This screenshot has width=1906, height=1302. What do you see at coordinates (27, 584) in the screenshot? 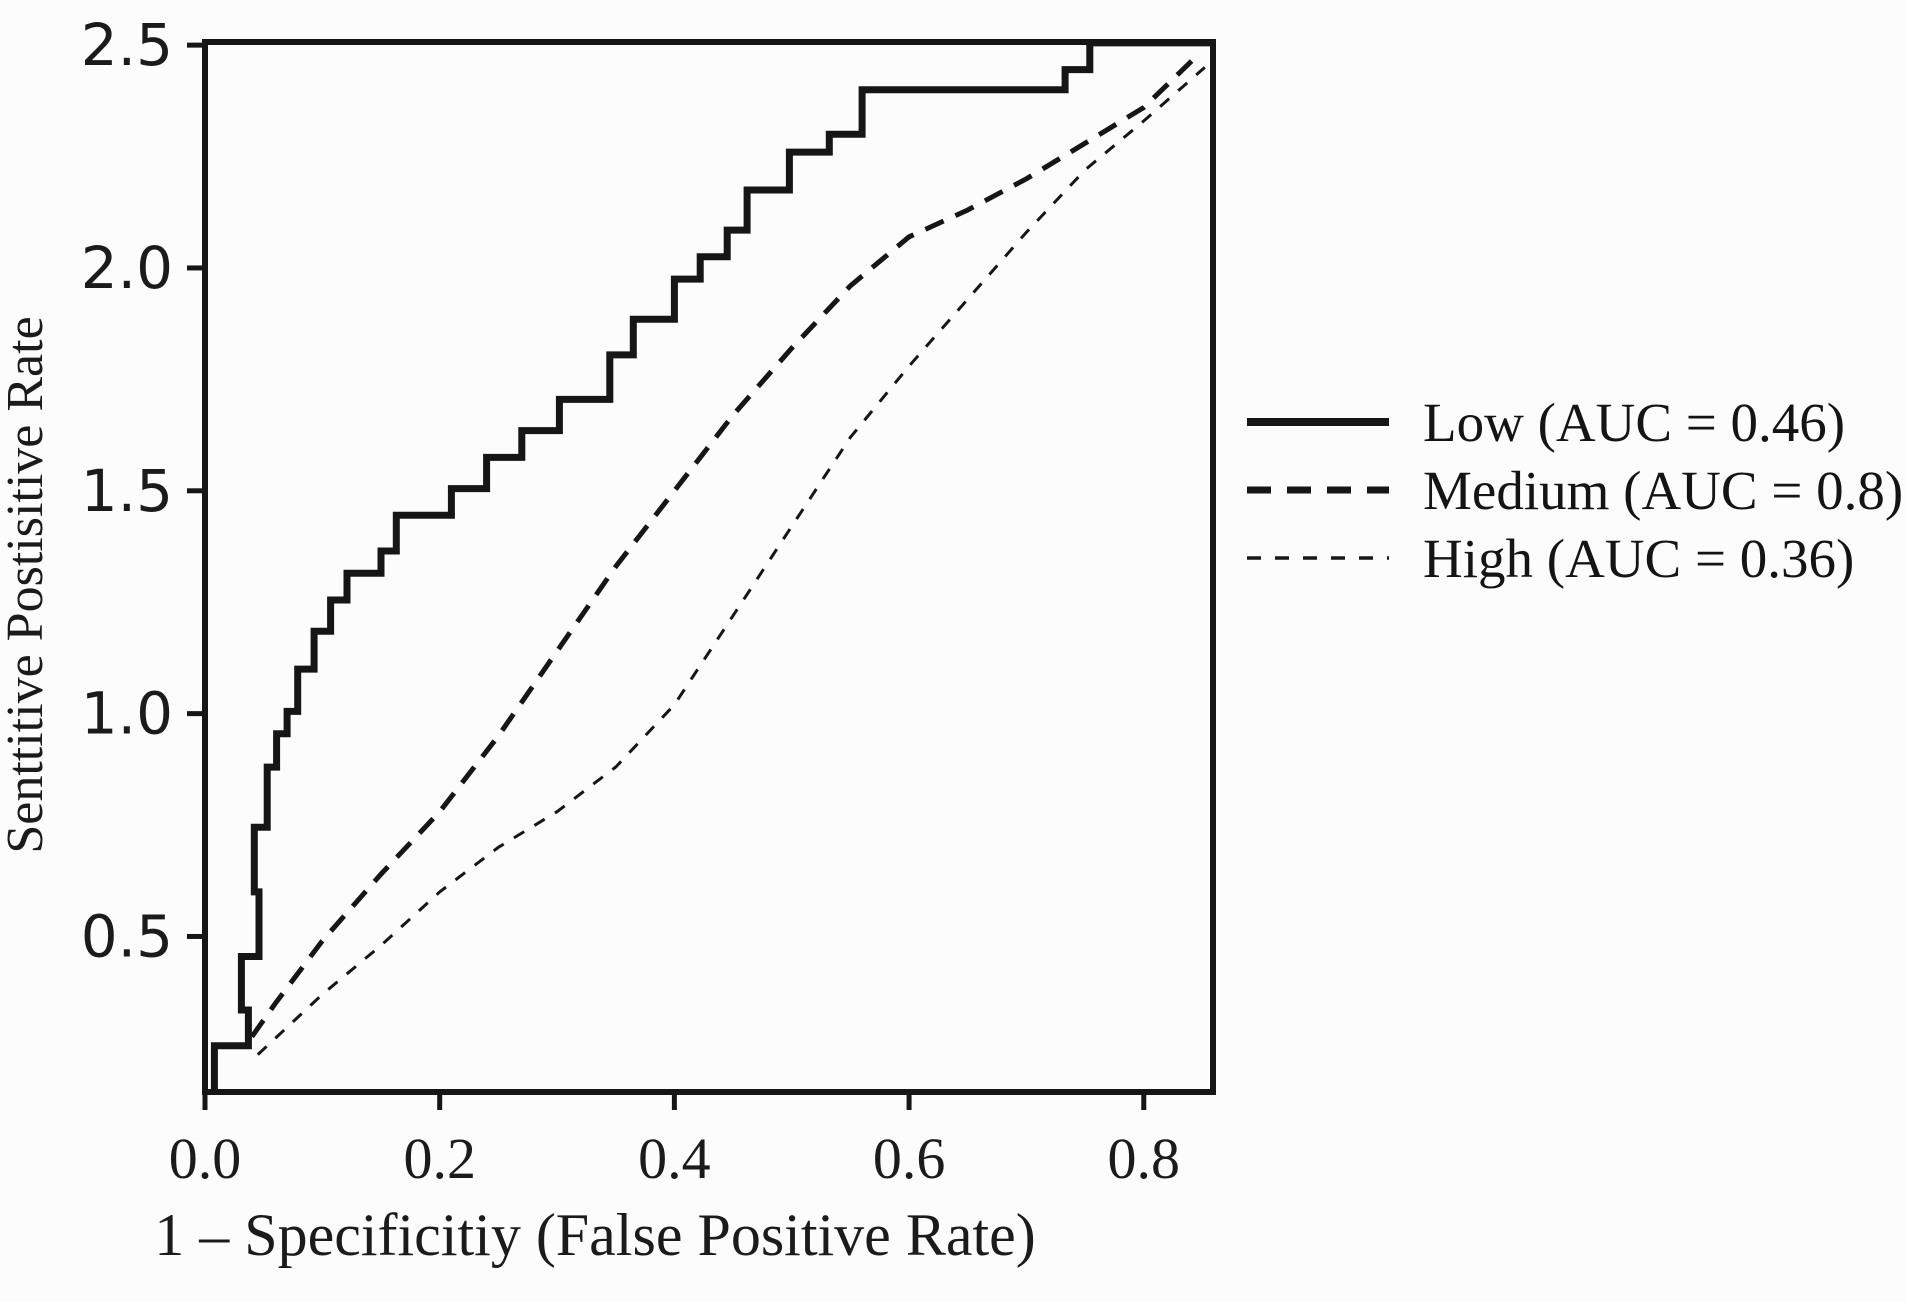
I see `y-axis-title: Senttitive Postisitive Rate` at bounding box center [27, 584].